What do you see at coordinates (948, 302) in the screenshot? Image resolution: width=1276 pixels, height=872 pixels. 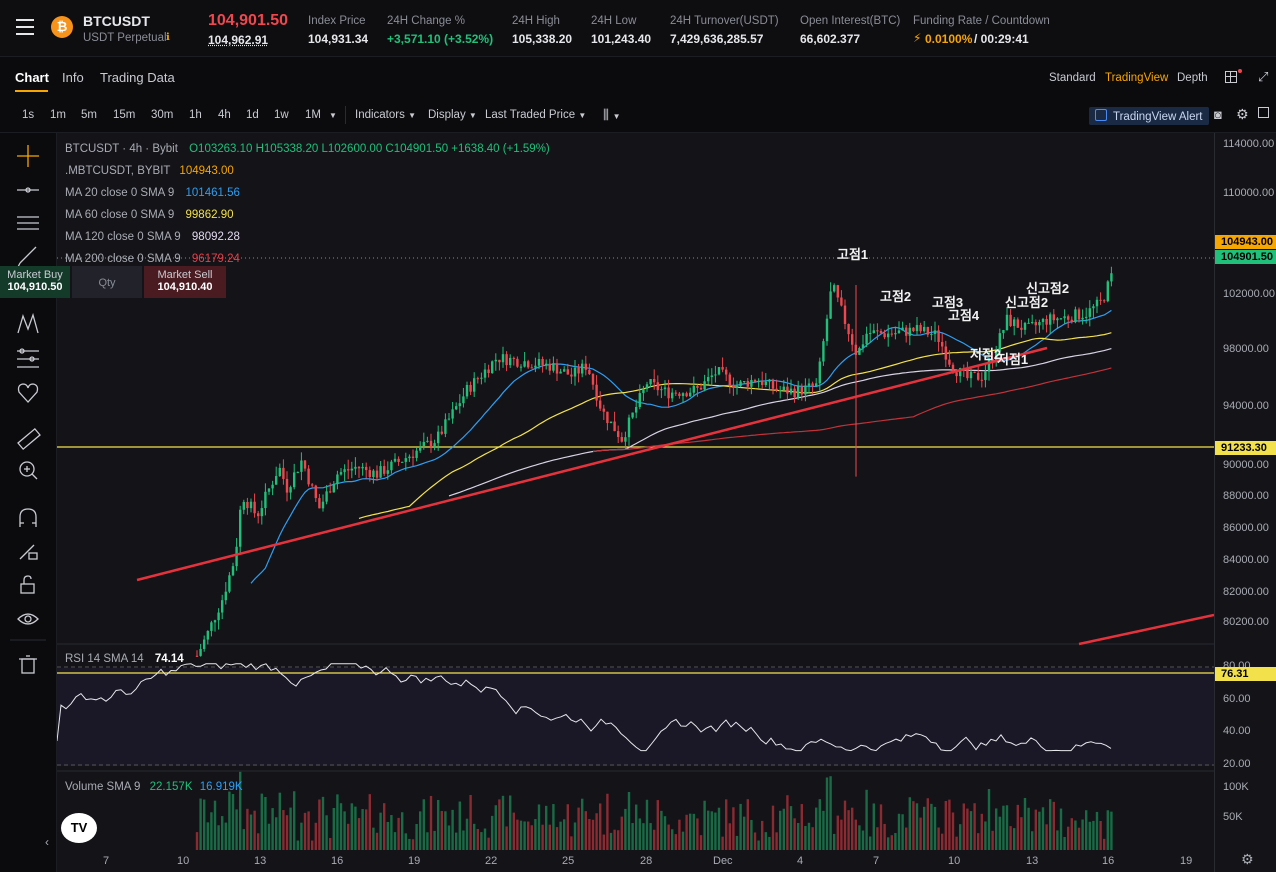 I see `annotation-high-3: 고점3` at bounding box center [948, 302].